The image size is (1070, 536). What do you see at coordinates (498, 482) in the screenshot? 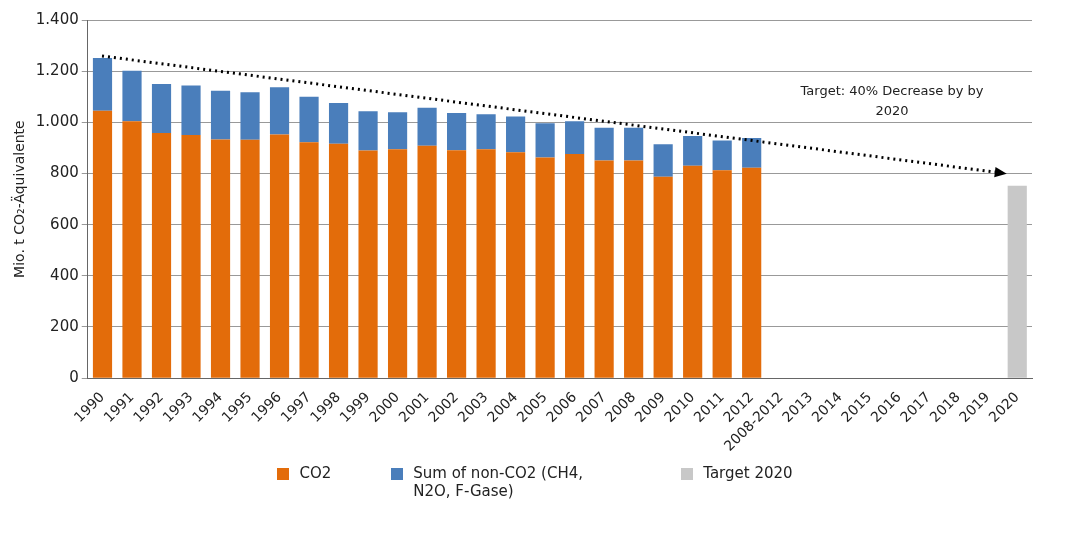
I see `legend-label: Sum of non-CO2 (CH4, N2O, F-Gase)` at bounding box center [498, 482].